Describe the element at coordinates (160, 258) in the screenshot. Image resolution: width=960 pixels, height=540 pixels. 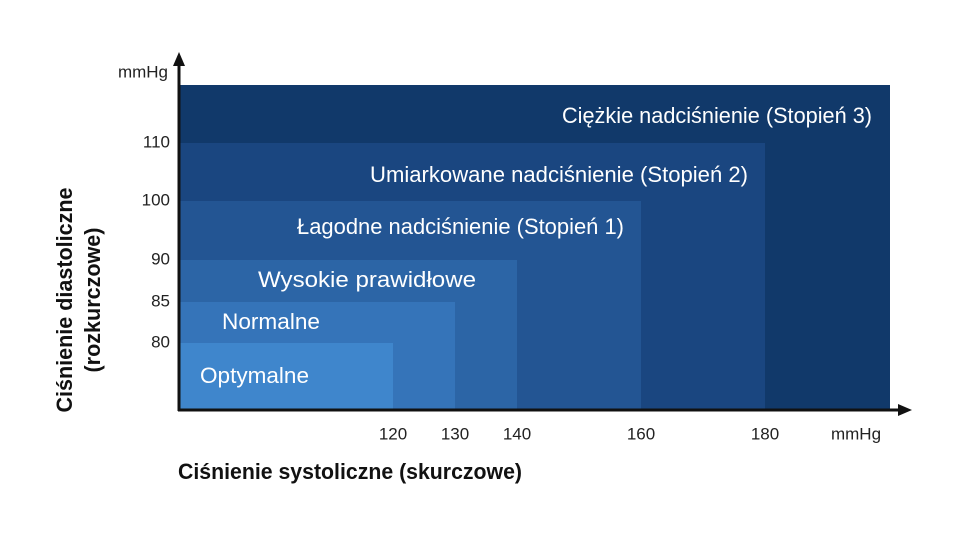
I see `y-tick-label: 90` at that location.